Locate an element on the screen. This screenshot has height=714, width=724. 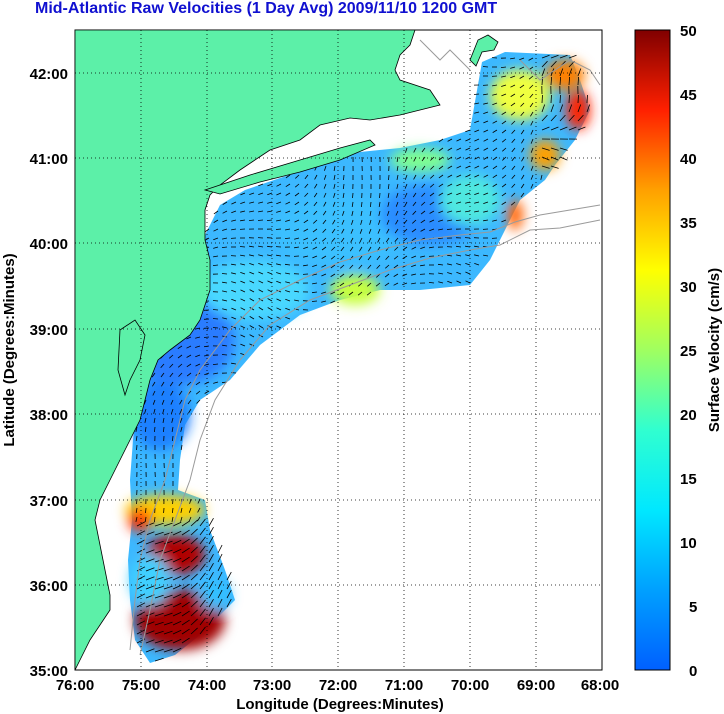
velocity-patch-mid is located at coordinates (340, 230).